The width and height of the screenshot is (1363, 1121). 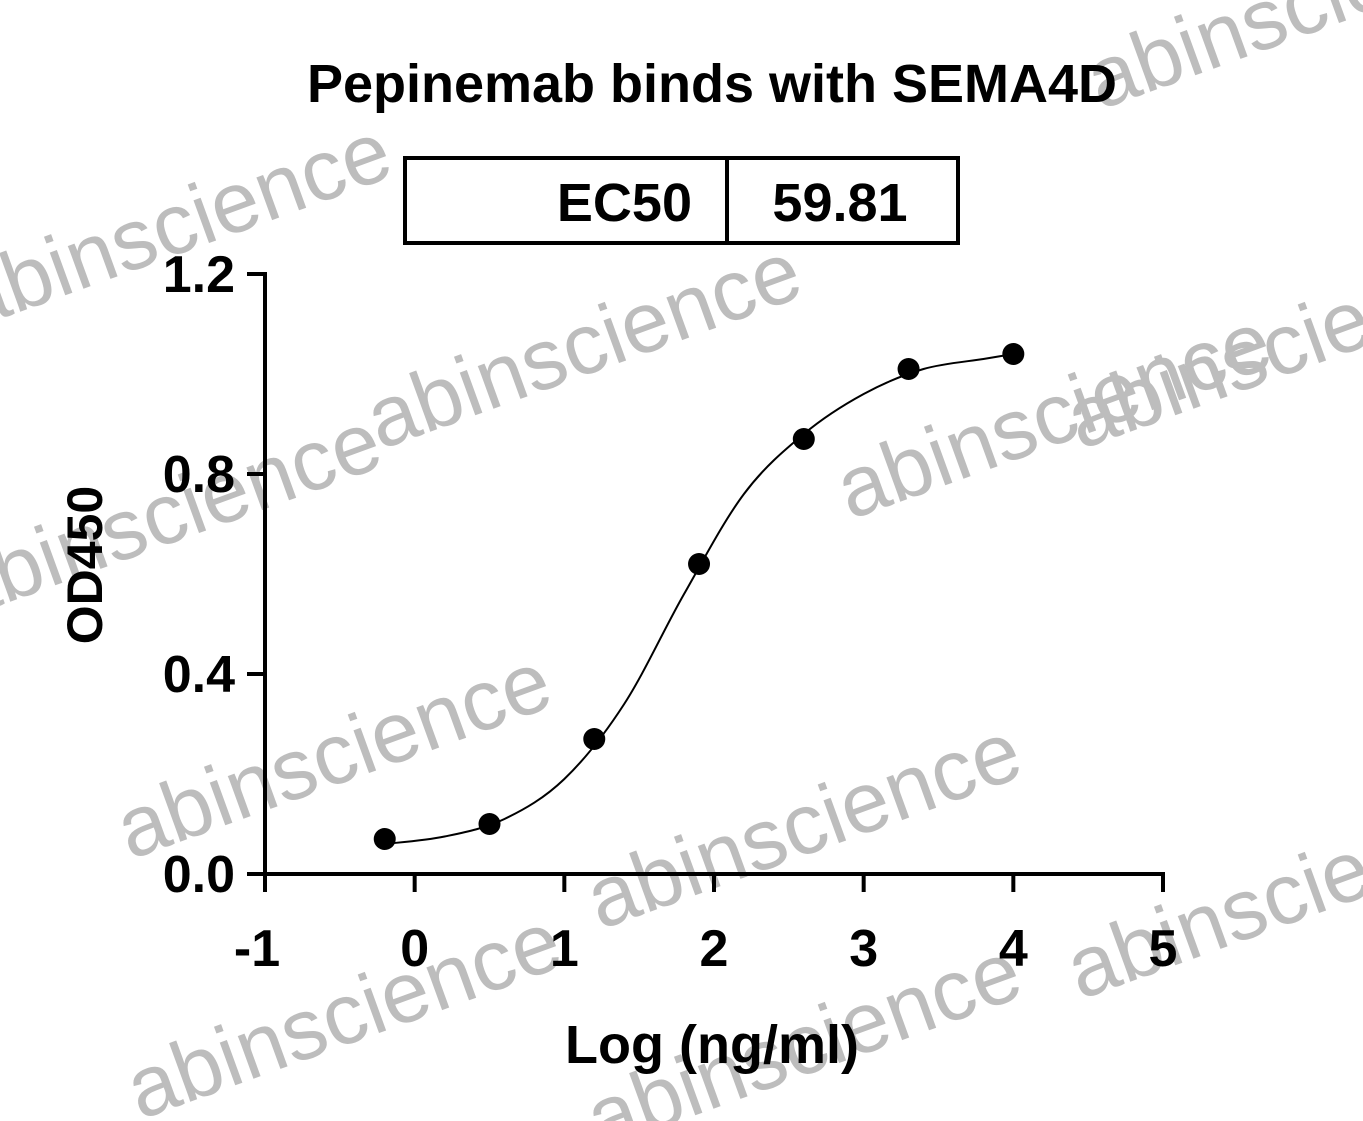 I want to click on x-axis-label: Log (ng/ml), so click(x=712, y=1045).